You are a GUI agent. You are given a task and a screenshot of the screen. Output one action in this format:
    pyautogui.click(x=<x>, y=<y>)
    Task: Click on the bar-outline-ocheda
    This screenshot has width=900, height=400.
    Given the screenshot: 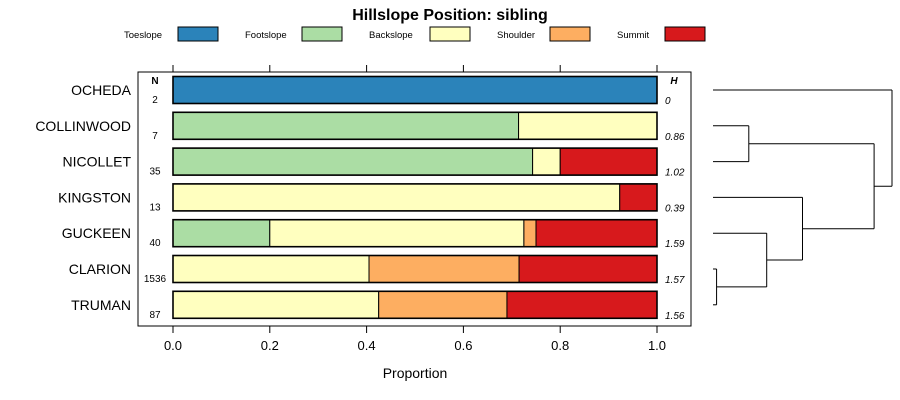 What is the action you would take?
    pyautogui.click(x=415, y=90)
    